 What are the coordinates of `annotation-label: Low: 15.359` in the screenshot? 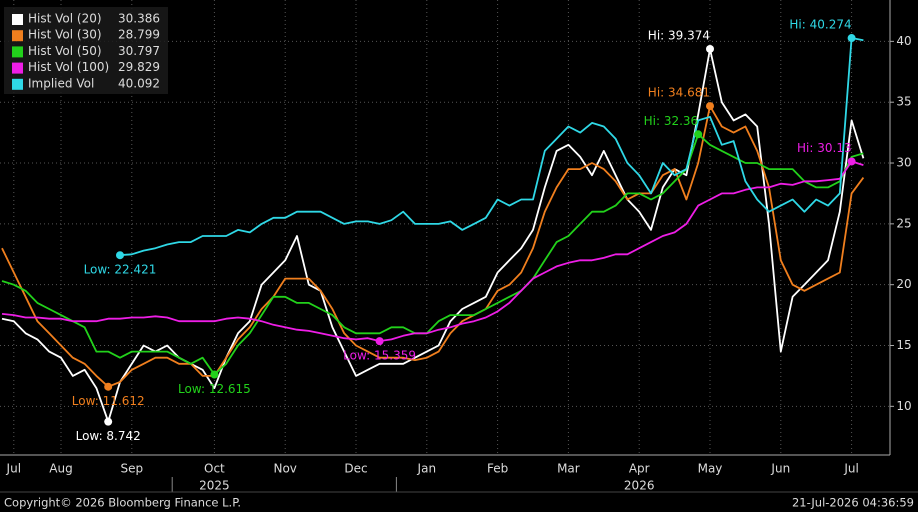 It's located at (379, 356).